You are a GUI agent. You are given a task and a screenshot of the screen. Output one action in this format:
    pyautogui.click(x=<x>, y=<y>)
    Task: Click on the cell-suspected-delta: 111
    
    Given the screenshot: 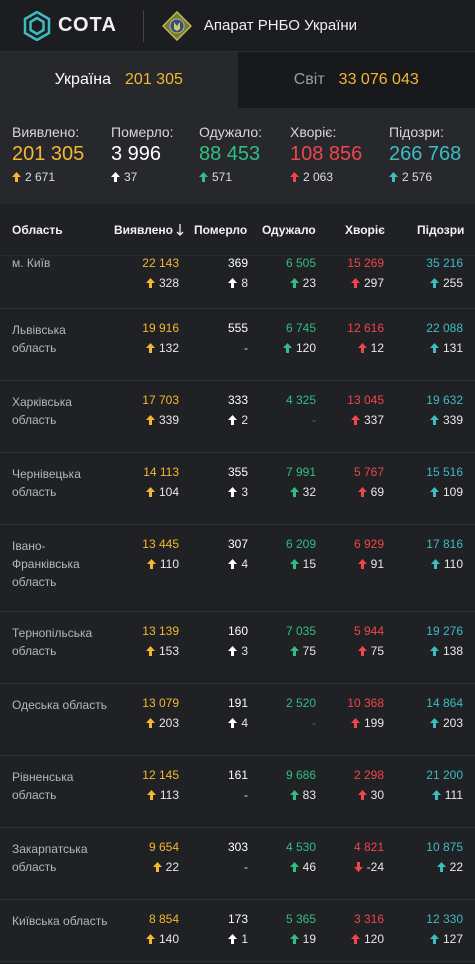 What is the action you would take?
    pyautogui.click(x=444, y=795)
    